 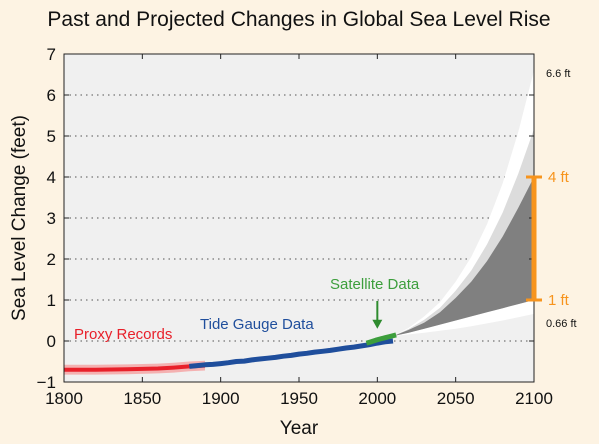 What do you see at coordinates (534, 398) in the screenshot?
I see `x-tick-label: 2100` at bounding box center [534, 398].